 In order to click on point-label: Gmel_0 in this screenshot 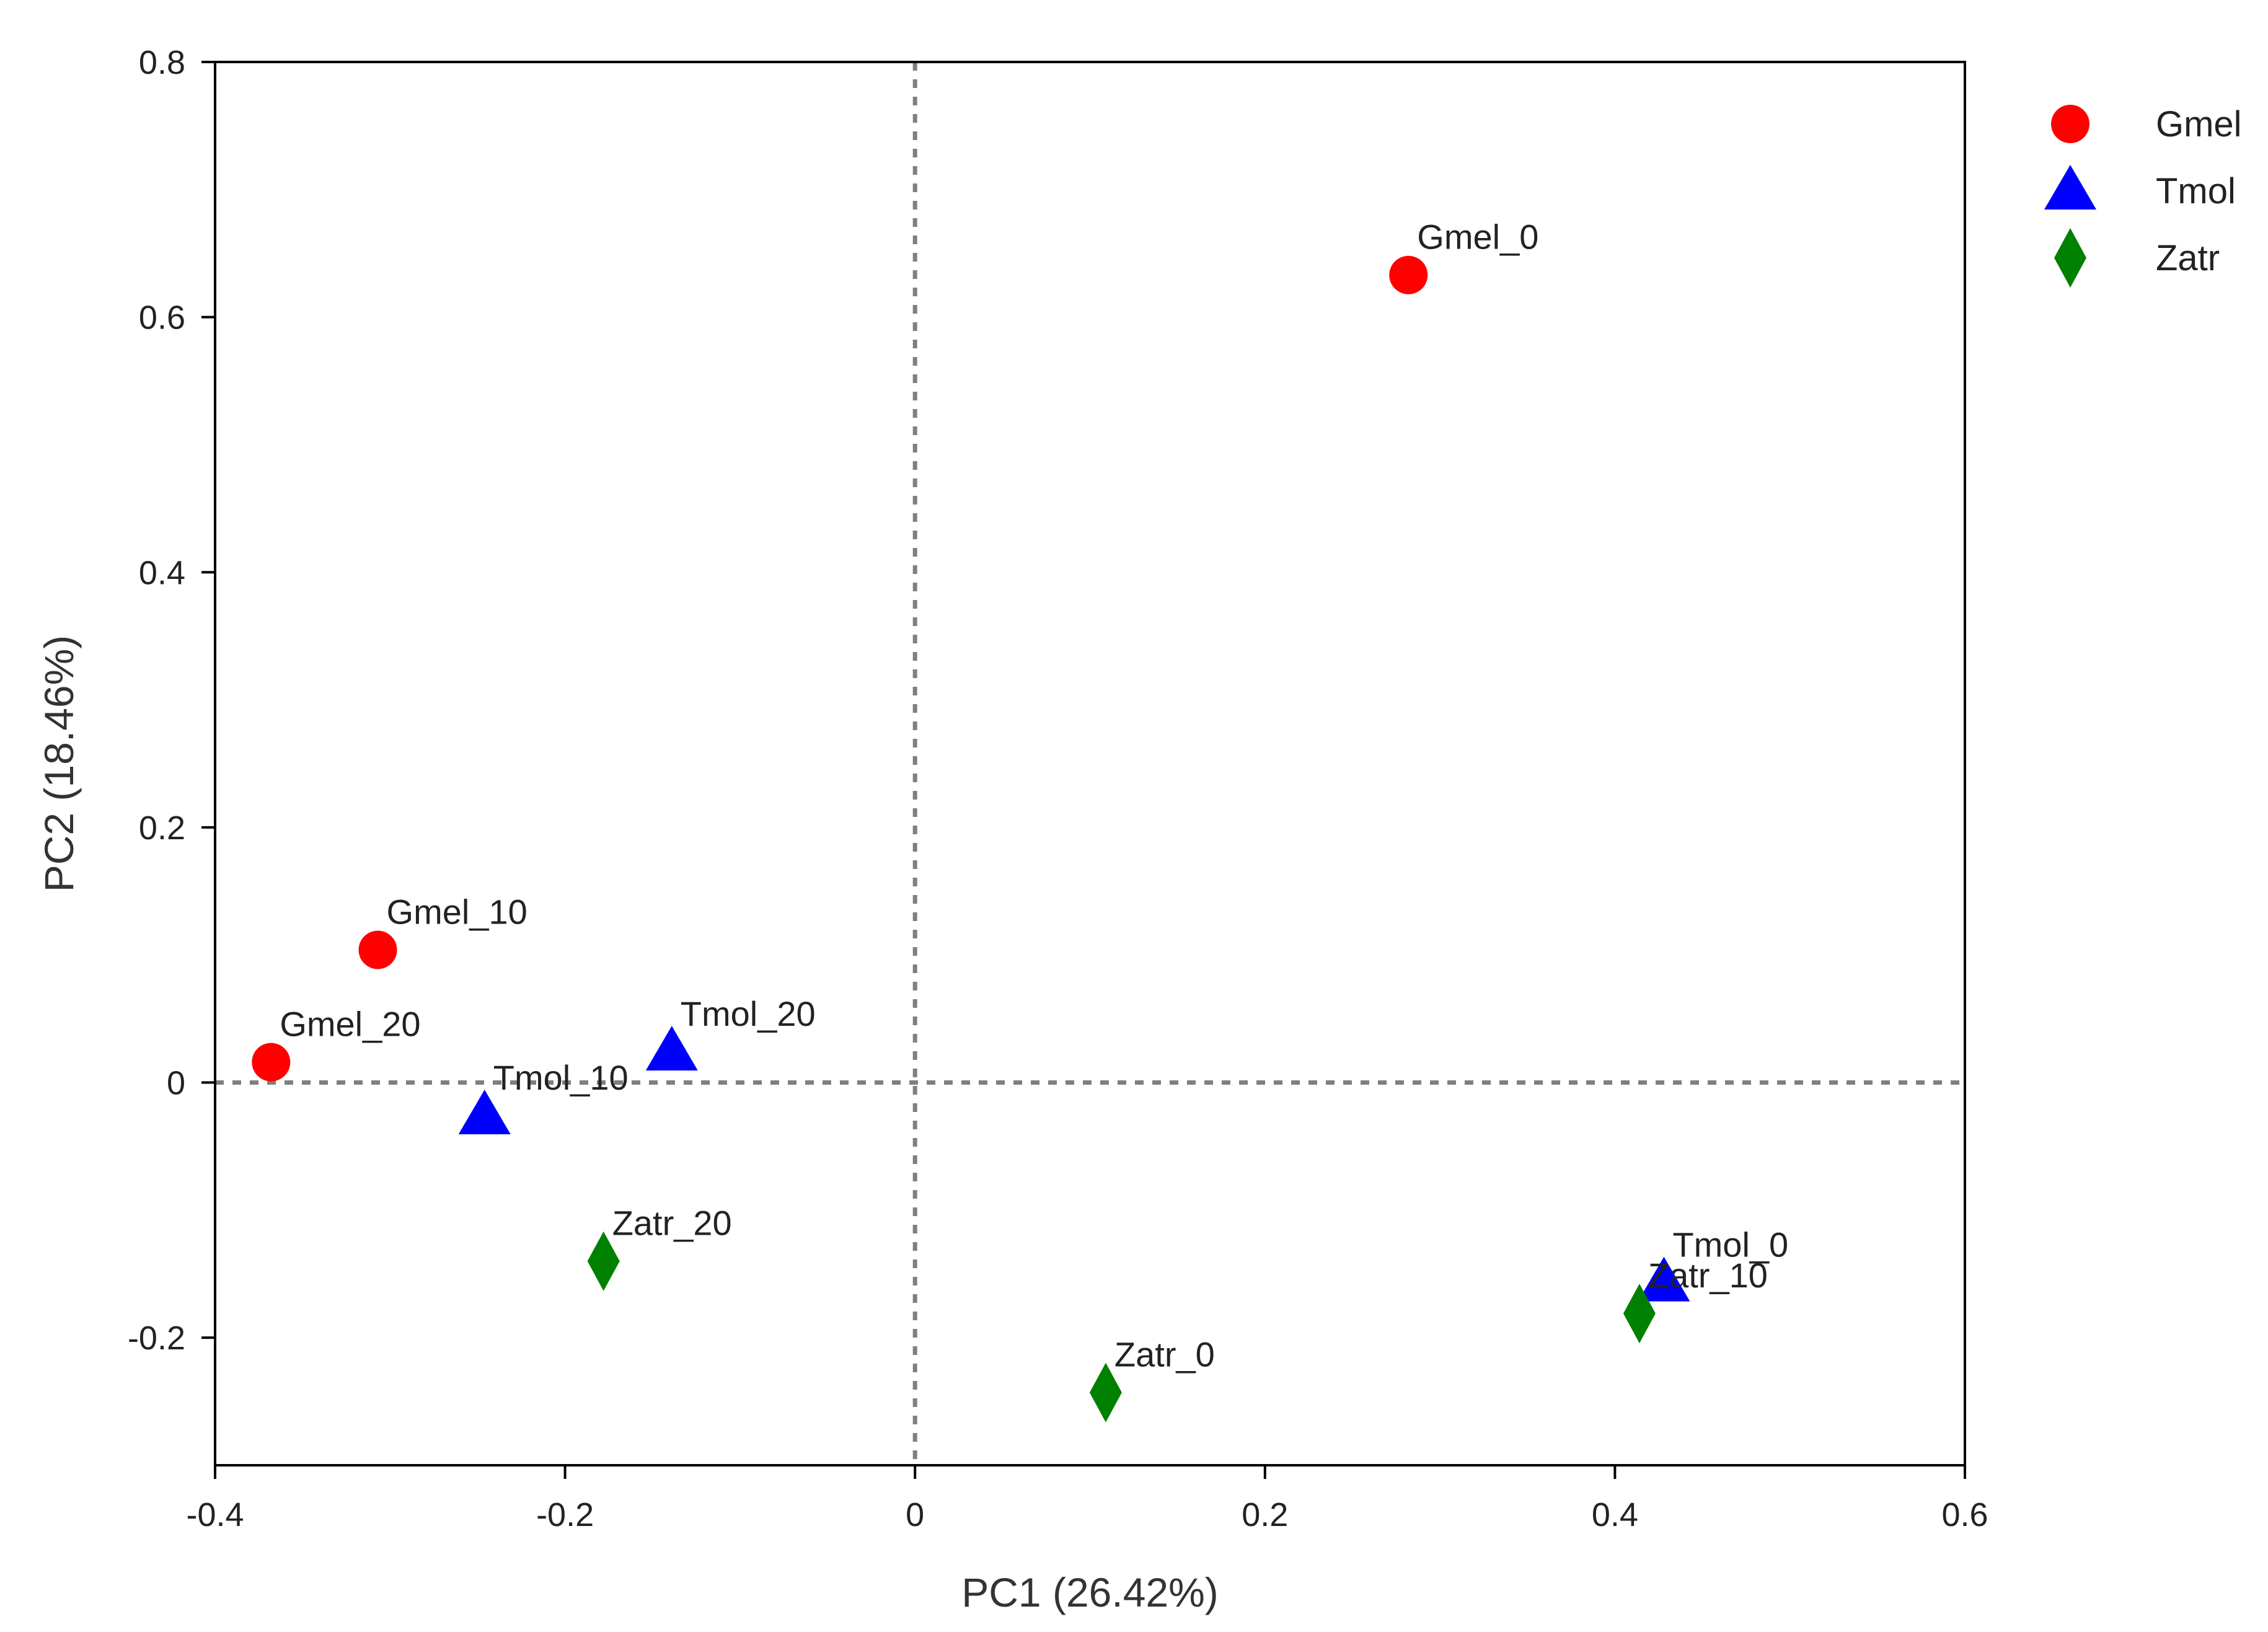, I will do `click(1477, 237)`.